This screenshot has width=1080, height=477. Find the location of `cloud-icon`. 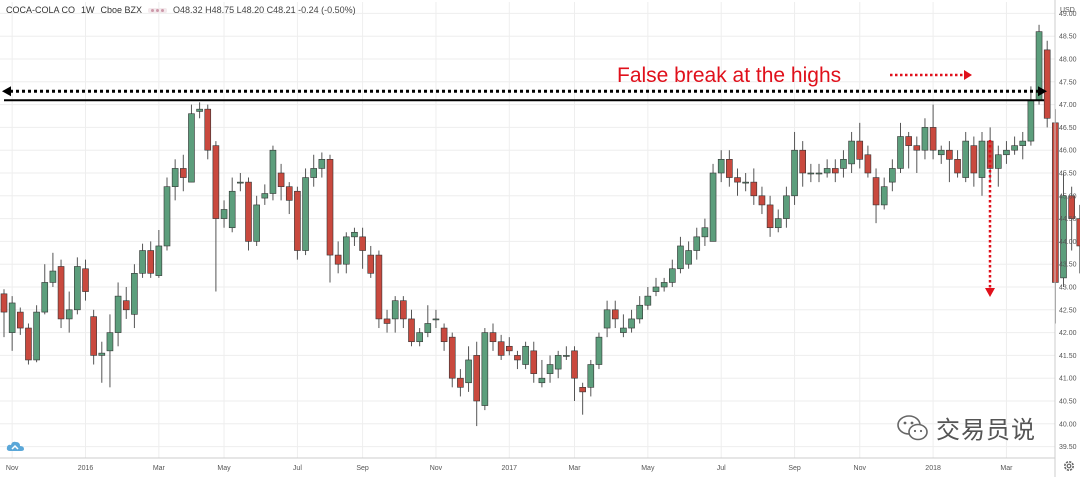

cloud-icon is located at coordinates (16, 447).